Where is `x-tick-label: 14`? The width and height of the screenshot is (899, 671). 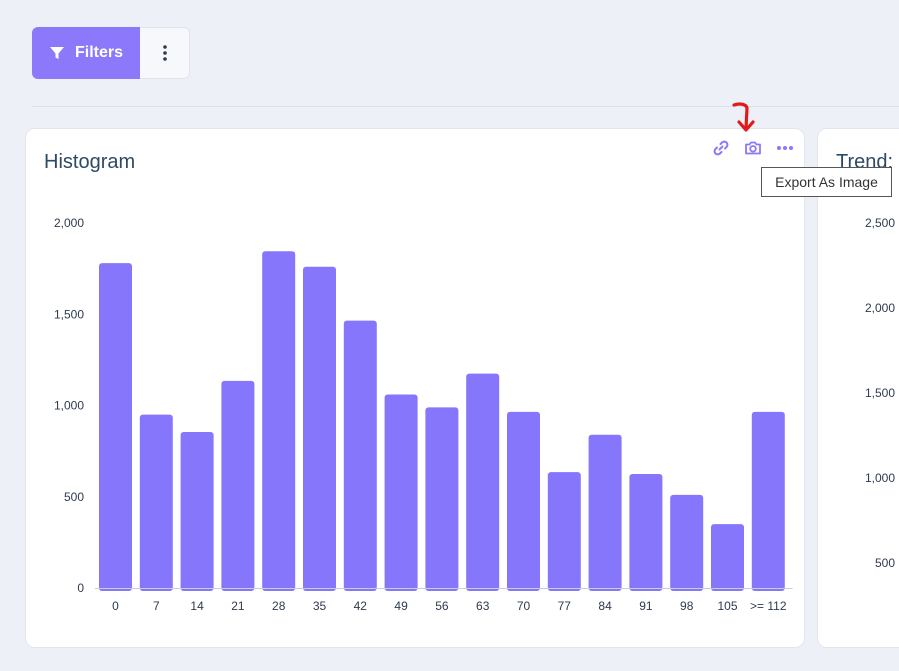 x-tick-label: 14 is located at coordinates (197, 606).